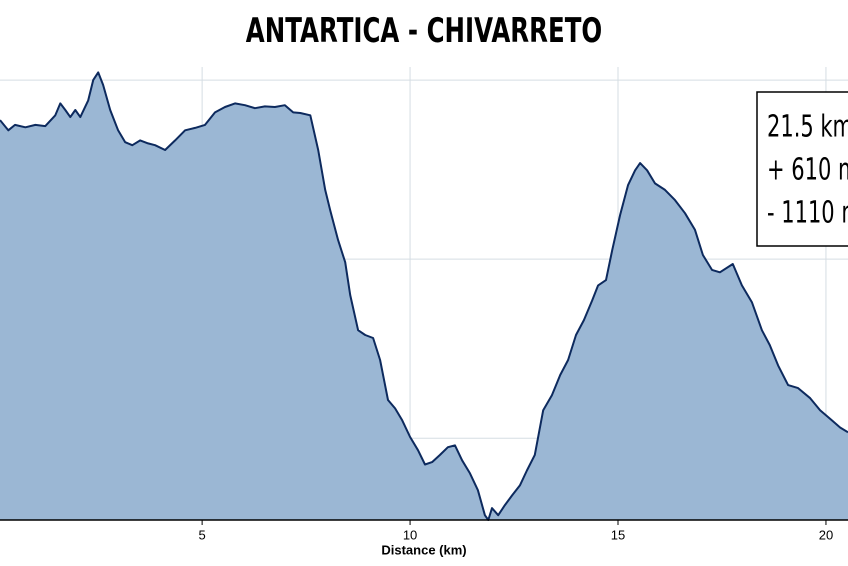 This screenshot has height=566, width=848. What do you see at coordinates (826, 534) in the screenshot?
I see `x-tick-label: 20` at bounding box center [826, 534].